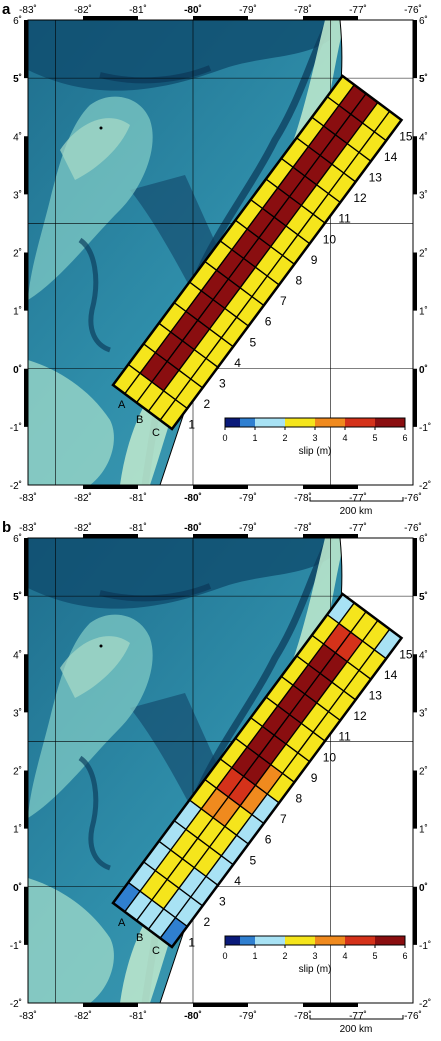 The height and width of the screenshot is (1041, 441). I want to click on segment-number: 11, so click(344, 737).